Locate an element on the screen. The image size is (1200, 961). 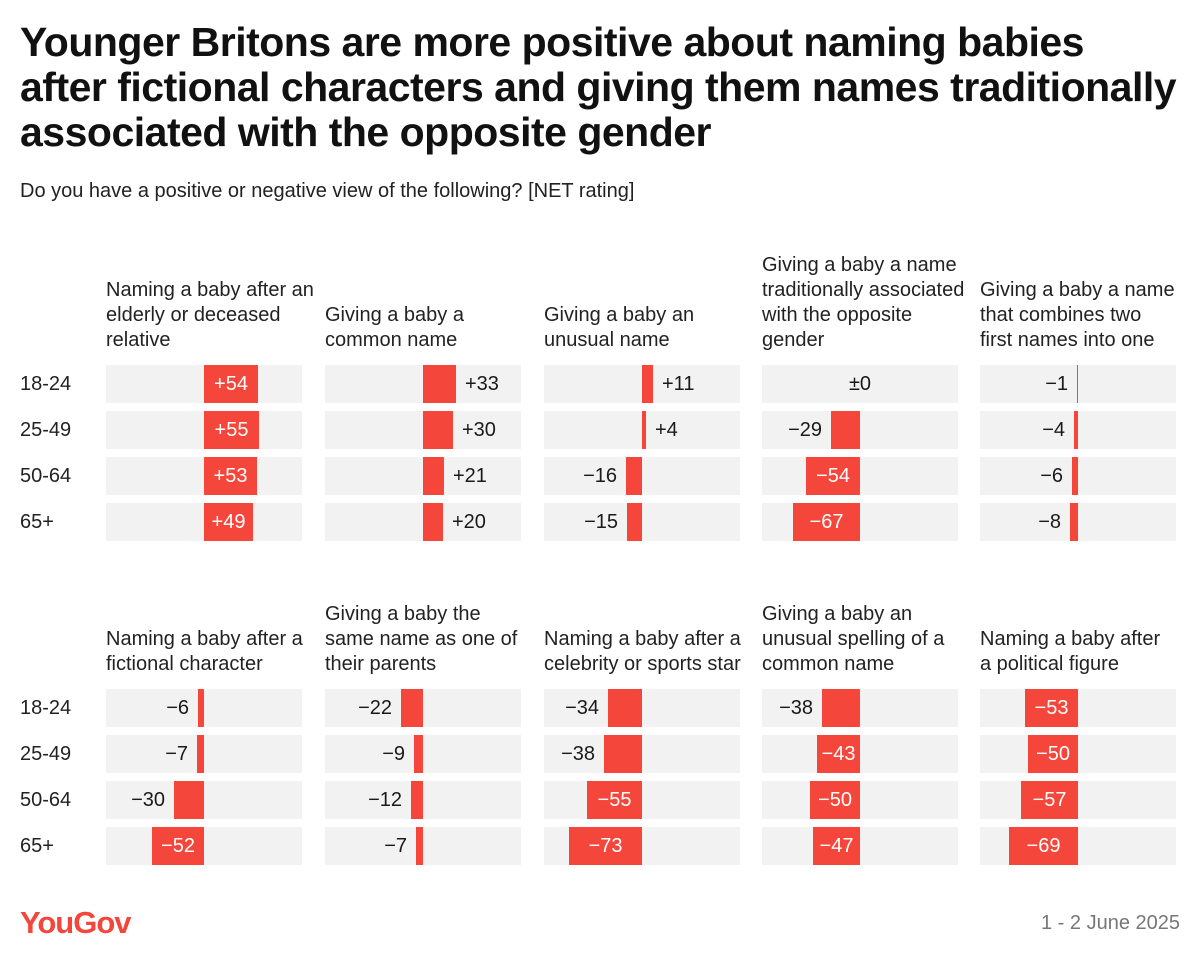
data-label: −57 is located at coordinates (1049, 800).